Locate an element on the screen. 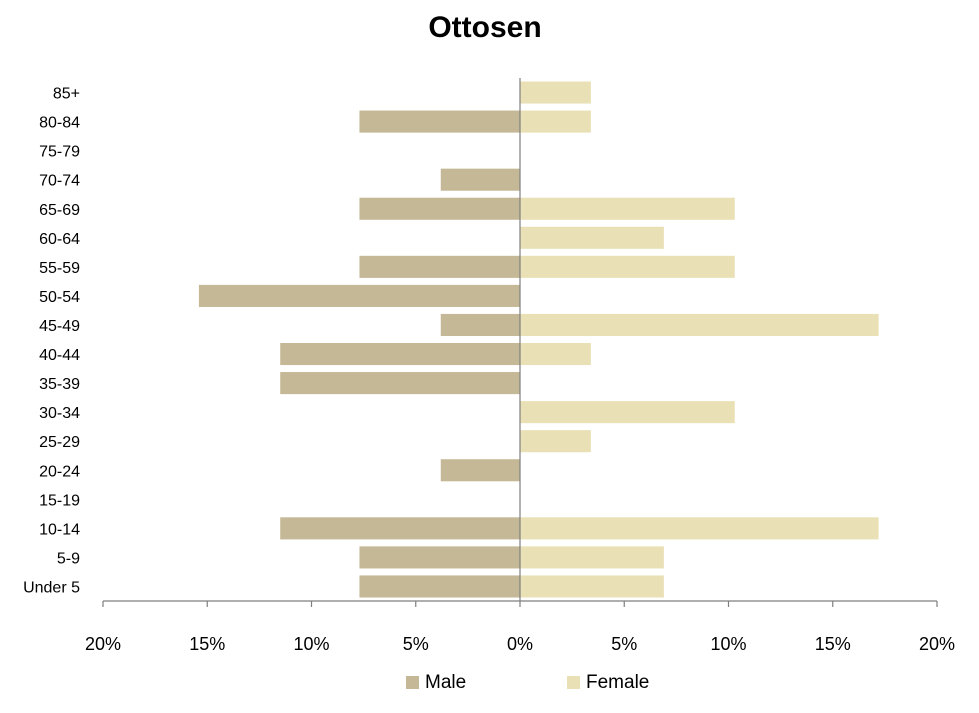 This screenshot has height=713, width=979. category-label: 40-44 is located at coordinates (59, 355).